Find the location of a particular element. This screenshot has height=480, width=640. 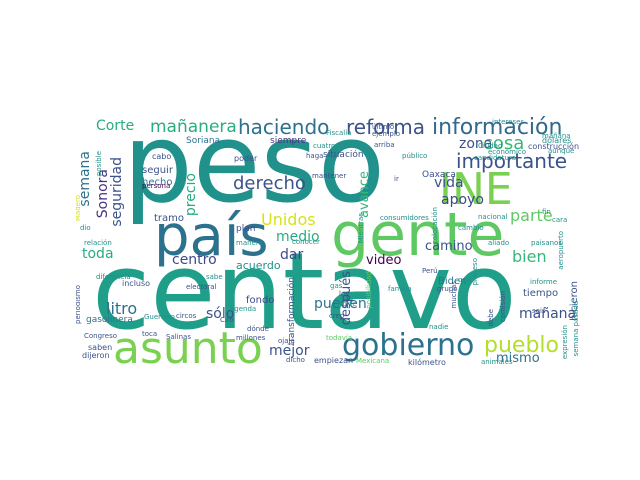

word-avance: avance is located at coordinates (364, 195).